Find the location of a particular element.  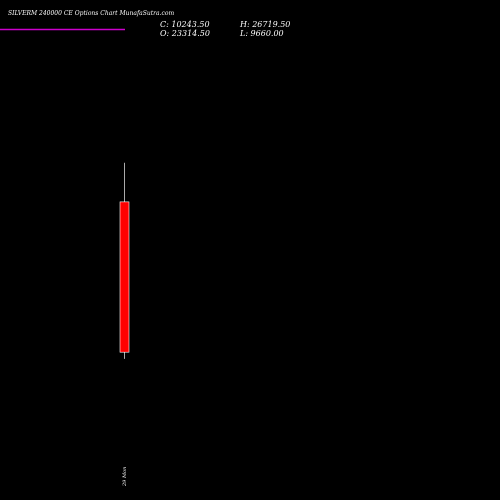

close-value: C: 10243.50 is located at coordinates (185, 24).